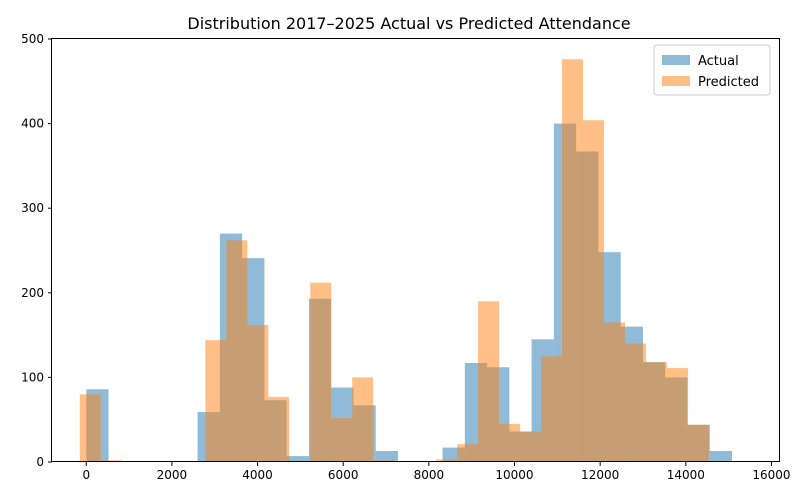  What do you see at coordinates (32, 293) in the screenshot?
I see `y-tick-label: 200` at bounding box center [32, 293].